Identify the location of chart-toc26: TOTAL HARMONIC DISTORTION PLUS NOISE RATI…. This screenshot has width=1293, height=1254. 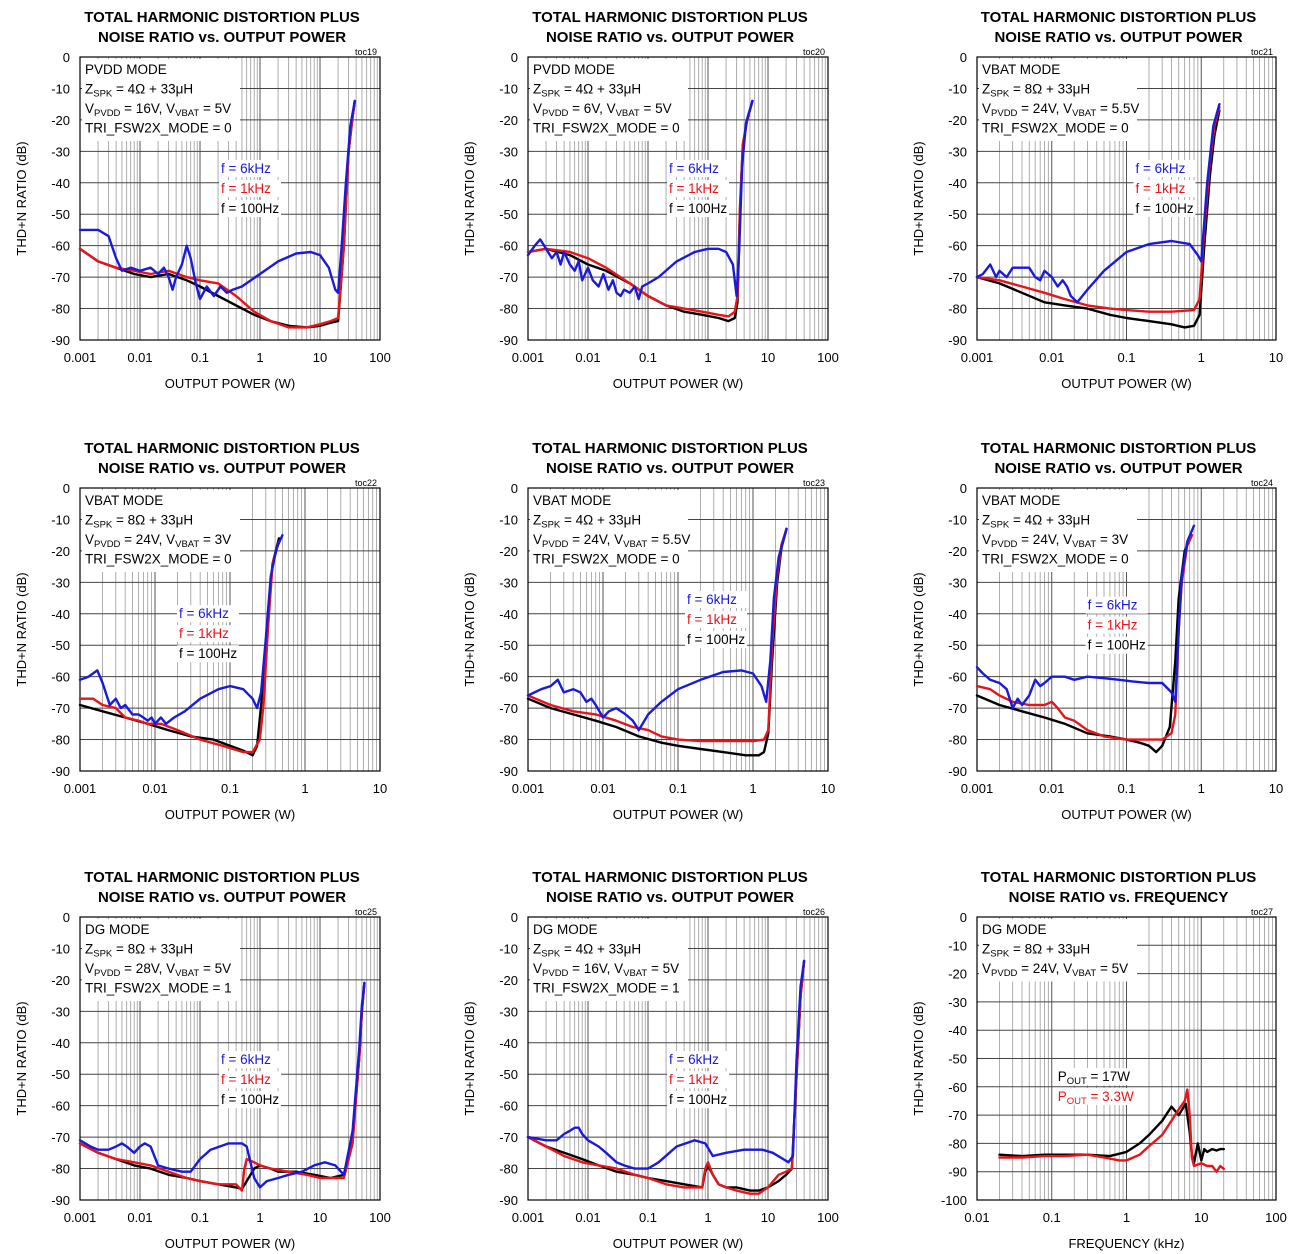
(650, 1060).